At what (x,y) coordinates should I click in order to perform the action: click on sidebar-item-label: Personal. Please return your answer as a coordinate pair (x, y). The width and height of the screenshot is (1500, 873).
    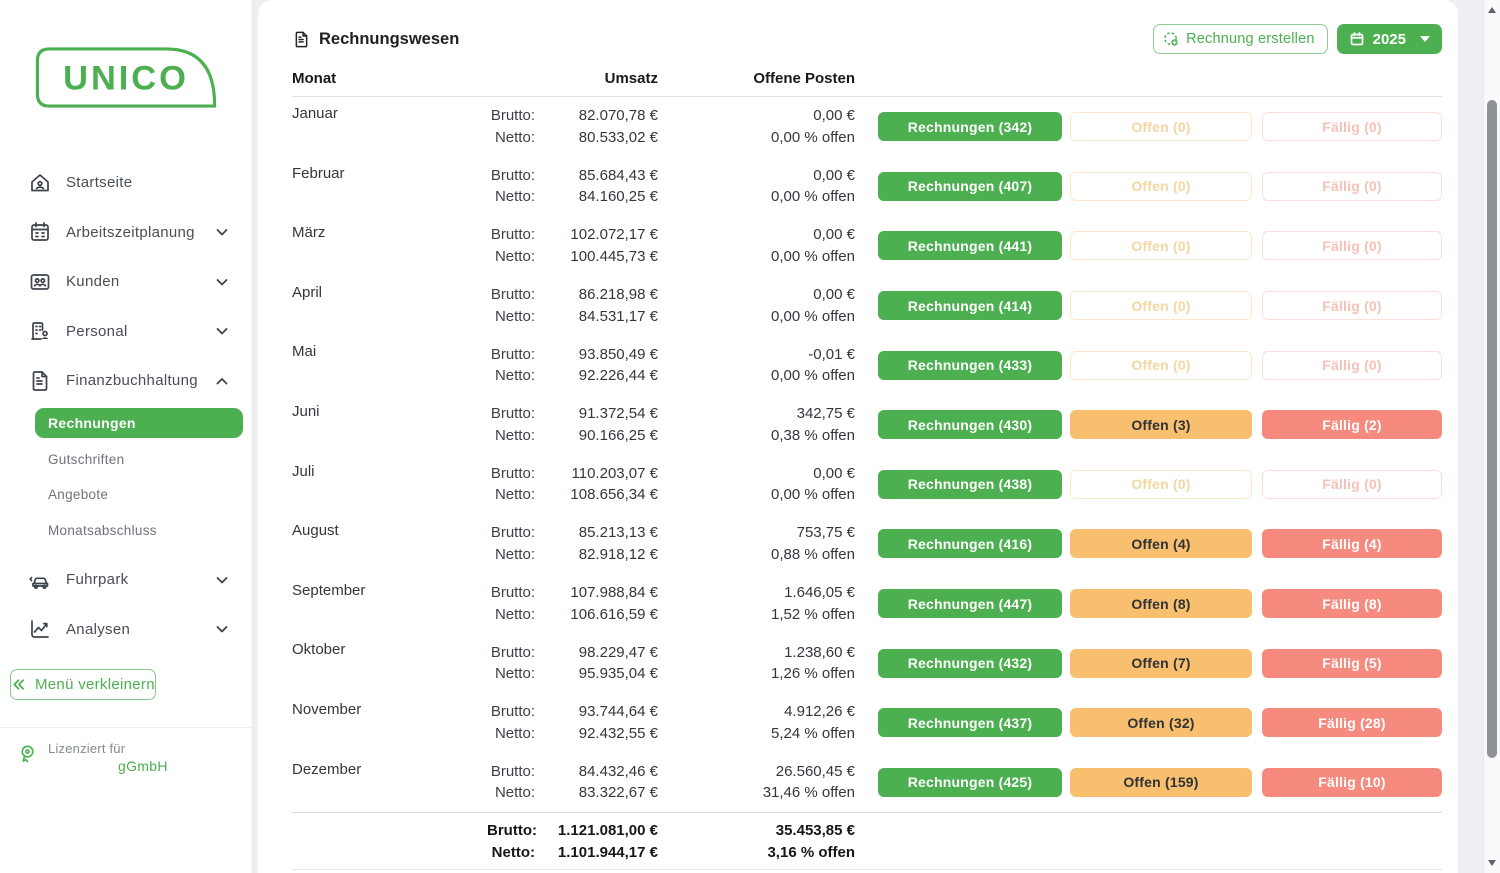
    Looking at the image, I should click on (97, 331).